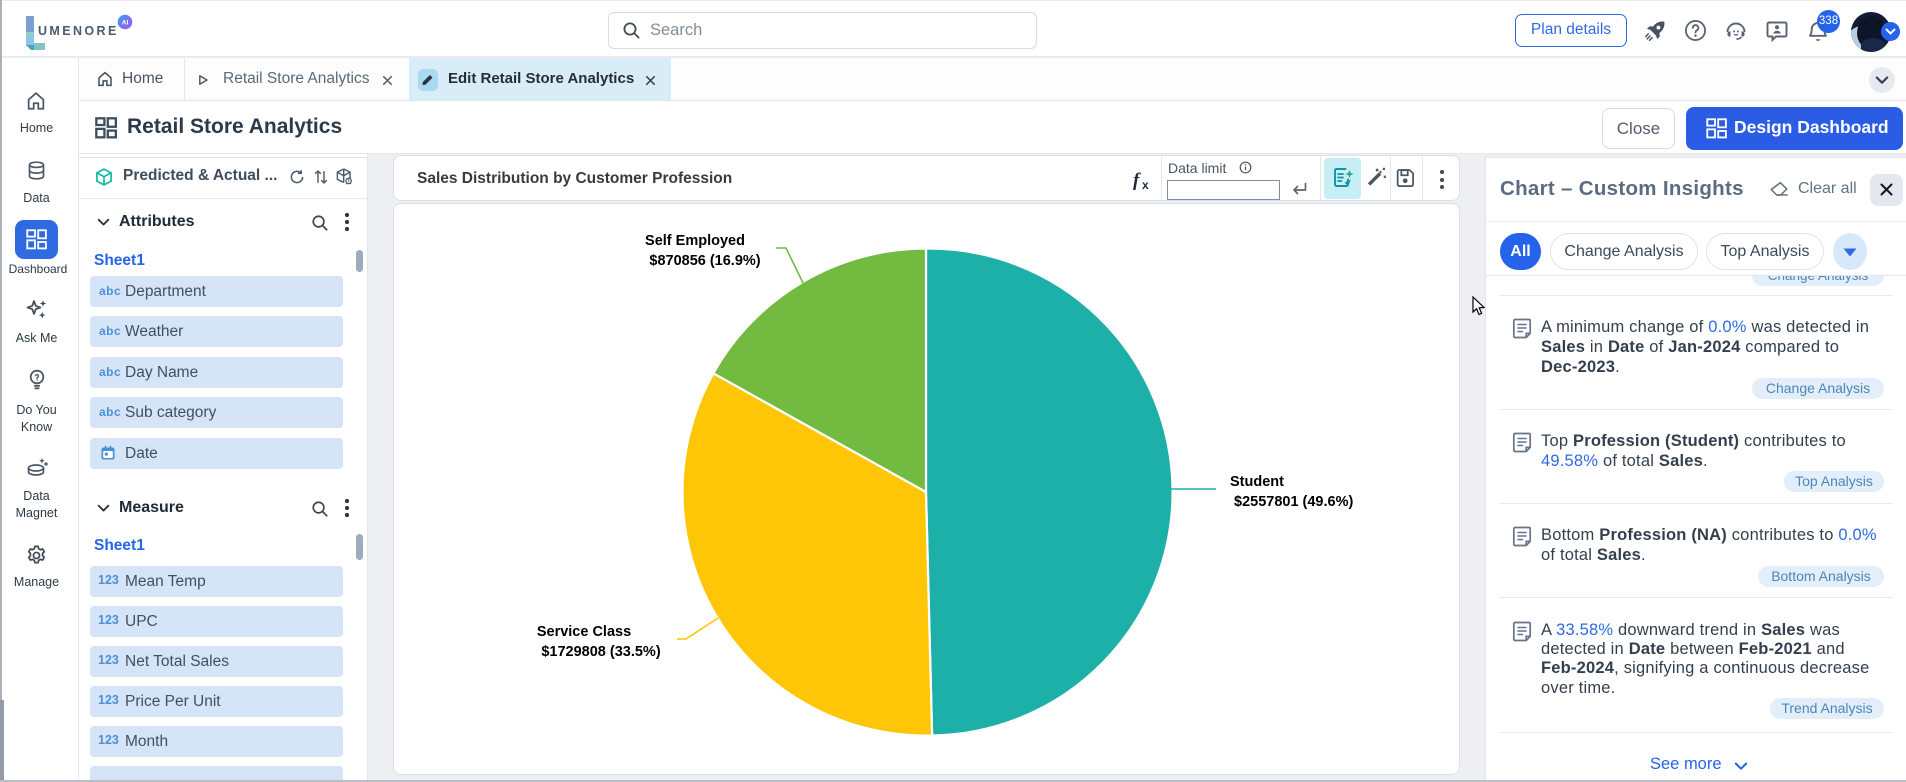 This screenshot has height=782, width=1906. What do you see at coordinates (1257, 482) in the screenshot?
I see `svg-text: Student` at bounding box center [1257, 482].